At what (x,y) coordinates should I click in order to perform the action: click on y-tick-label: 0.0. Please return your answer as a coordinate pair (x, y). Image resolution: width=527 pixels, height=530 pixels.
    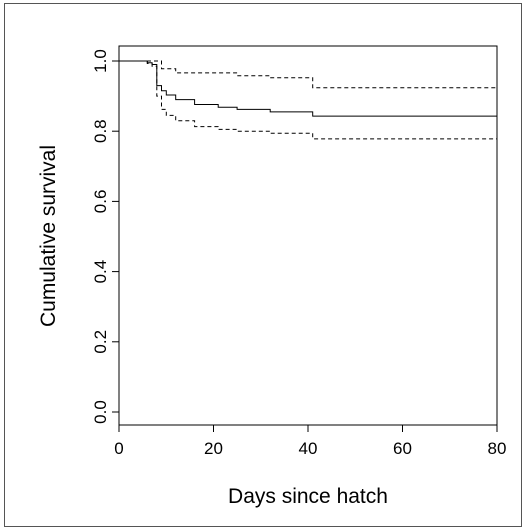
    Looking at the image, I should click on (100, 412).